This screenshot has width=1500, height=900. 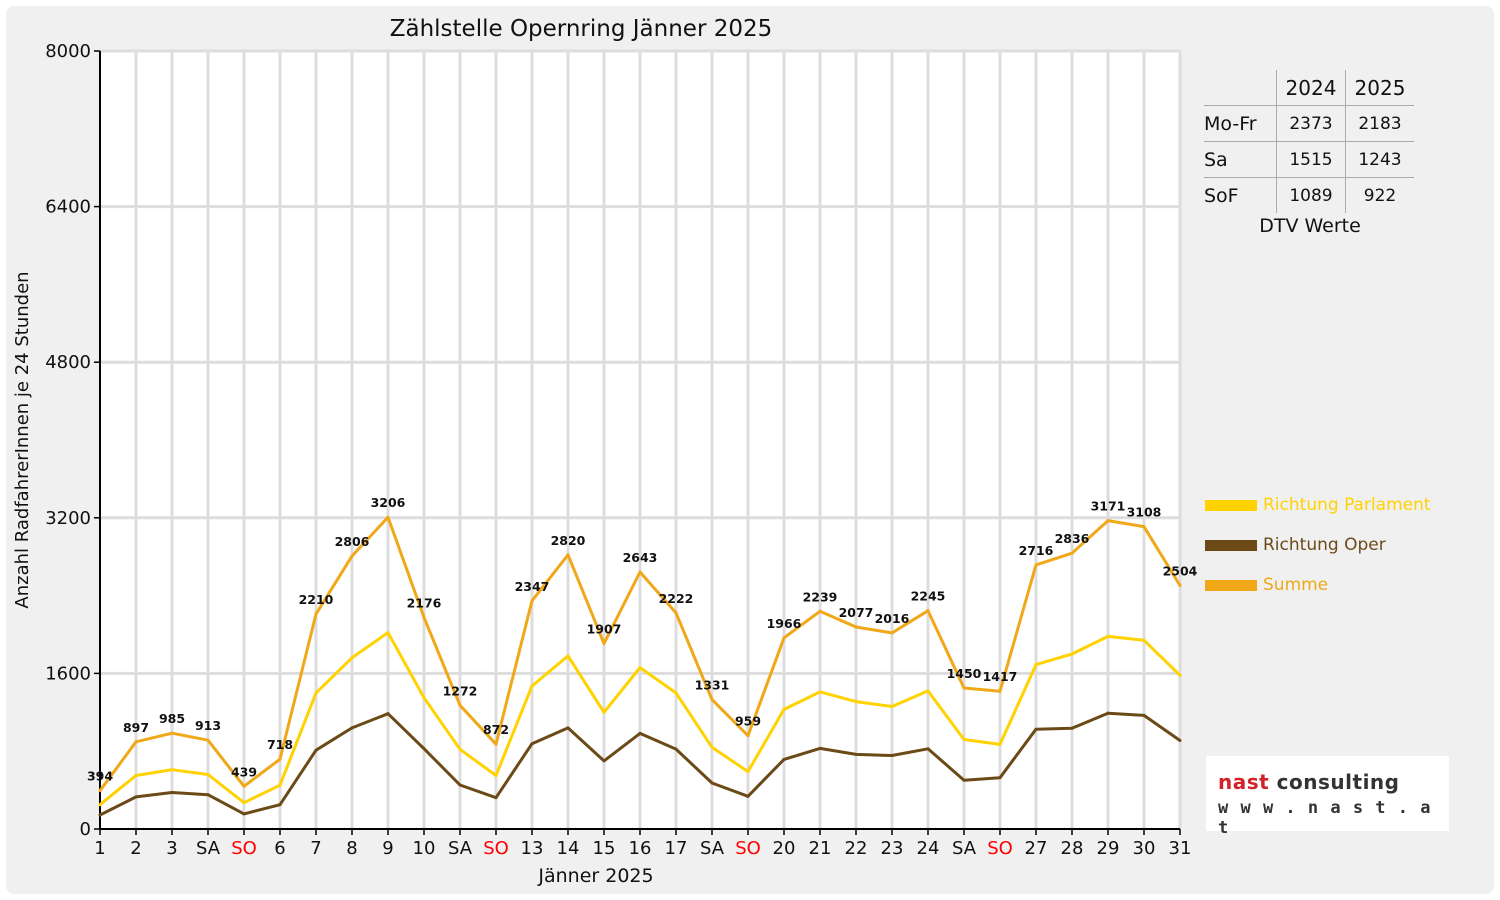 What do you see at coordinates (604, 848) in the screenshot?
I see `x-tick-label: 15` at bounding box center [604, 848].